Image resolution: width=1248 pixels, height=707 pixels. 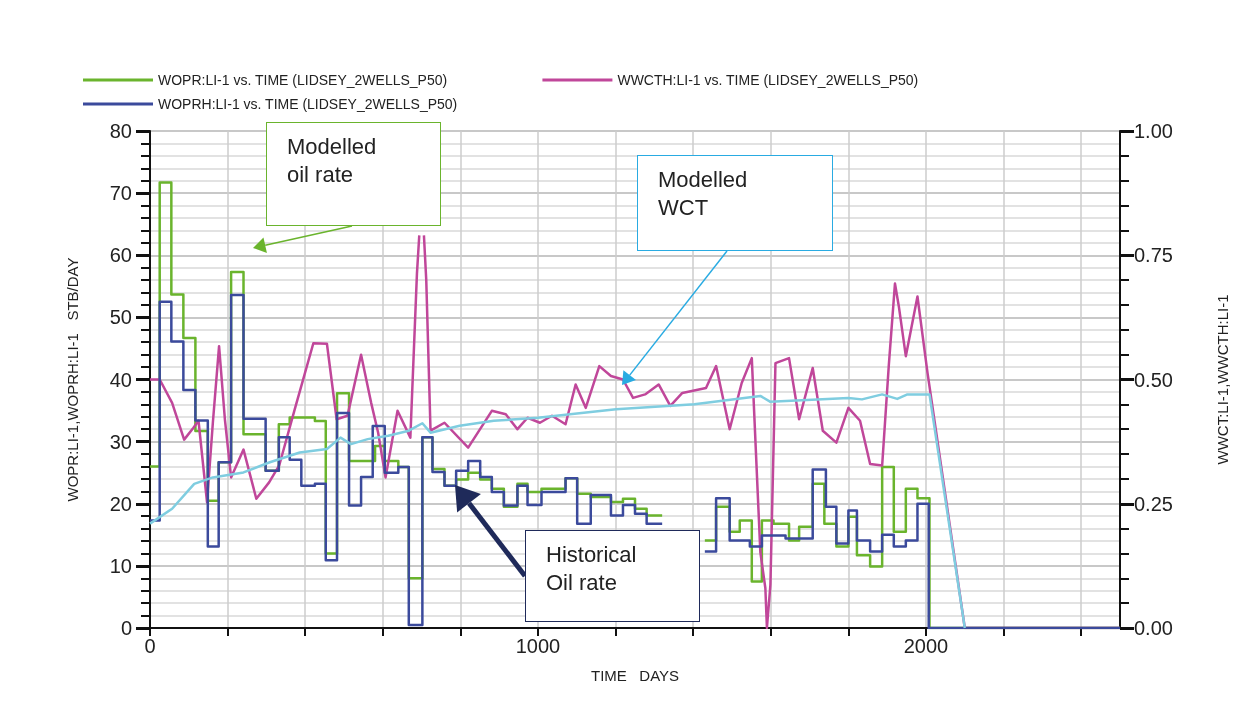 I want to click on y2-tick-label: 0.25, so click(x=1153, y=503).